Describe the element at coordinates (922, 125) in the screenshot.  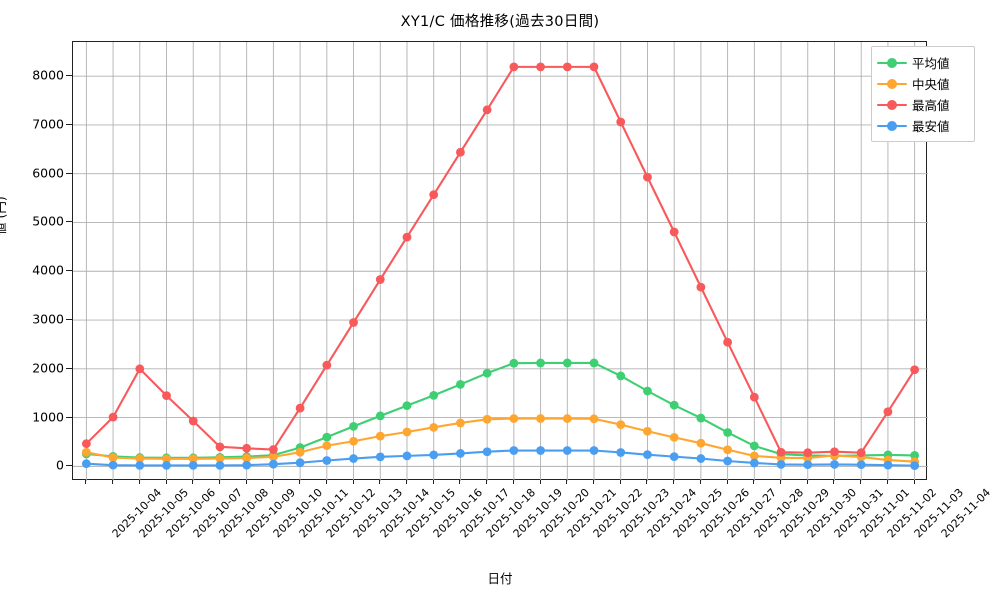
I see `legend-item: 最安値` at that location.